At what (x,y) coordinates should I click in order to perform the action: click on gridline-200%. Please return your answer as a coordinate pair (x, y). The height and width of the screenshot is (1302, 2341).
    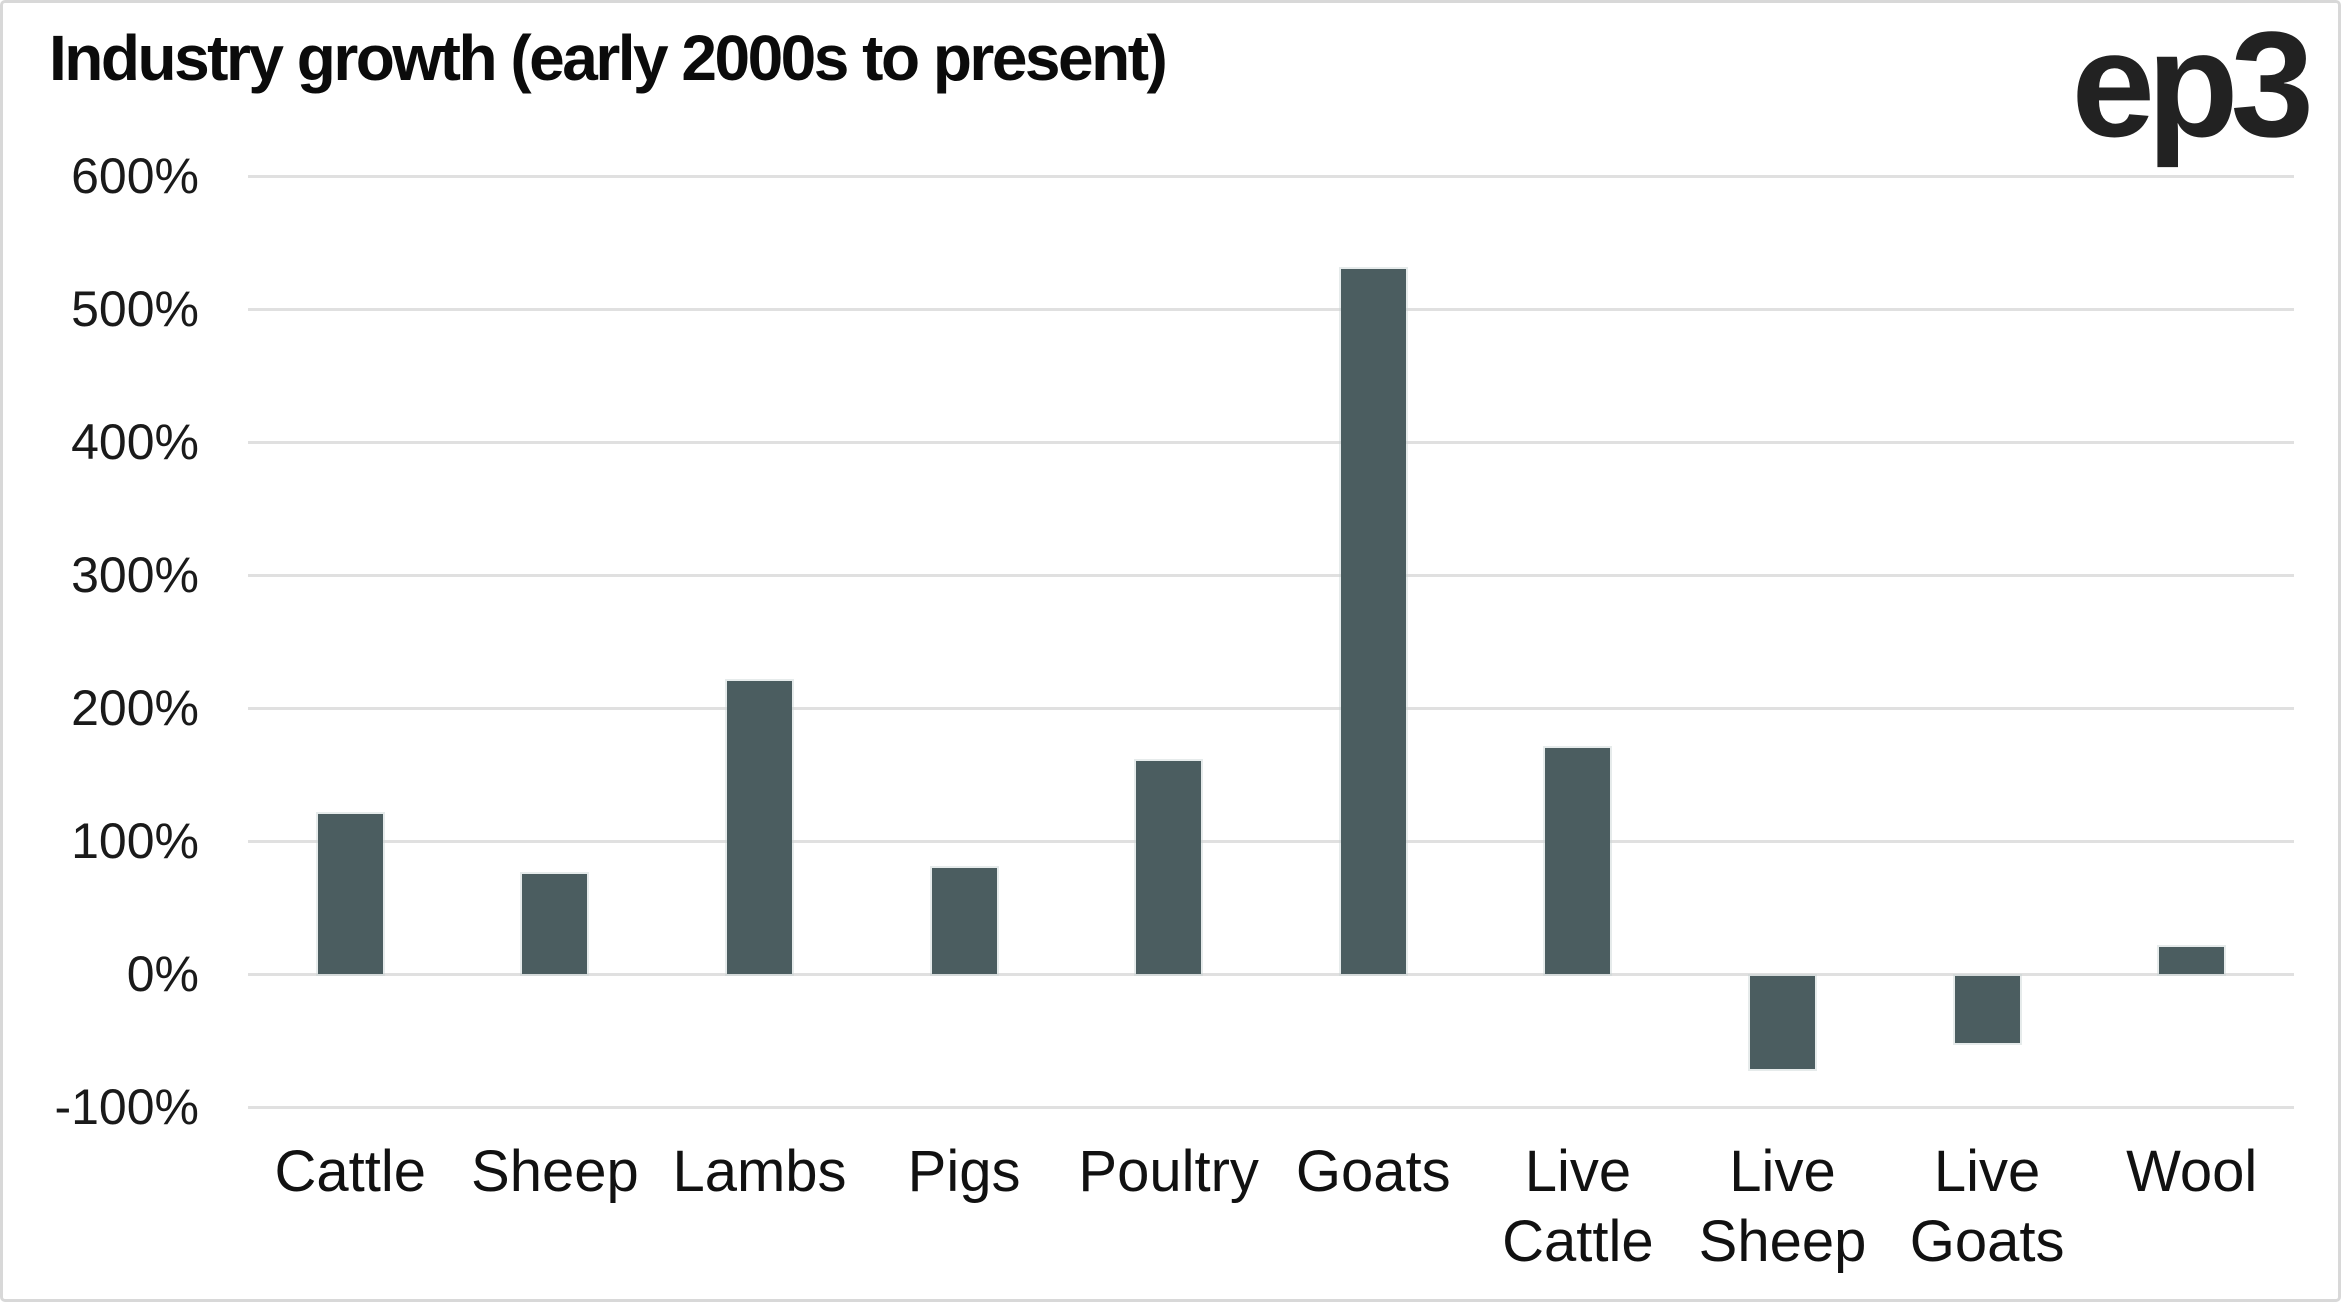
    Looking at the image, I should click on (1271, 708).